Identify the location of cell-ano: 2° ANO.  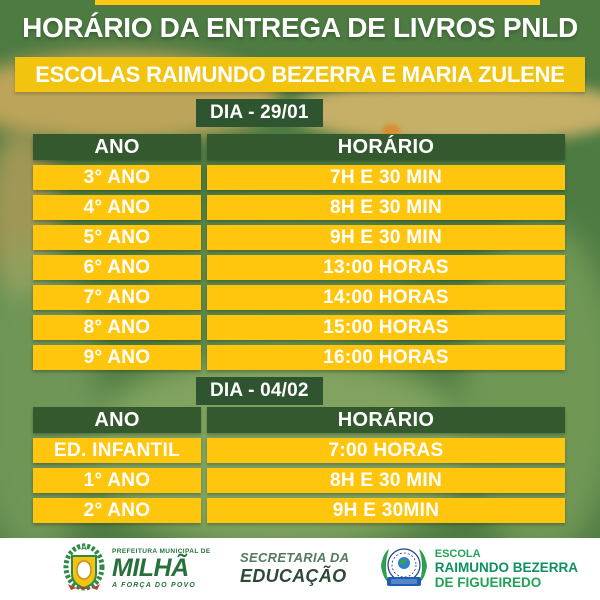
(117, 510).